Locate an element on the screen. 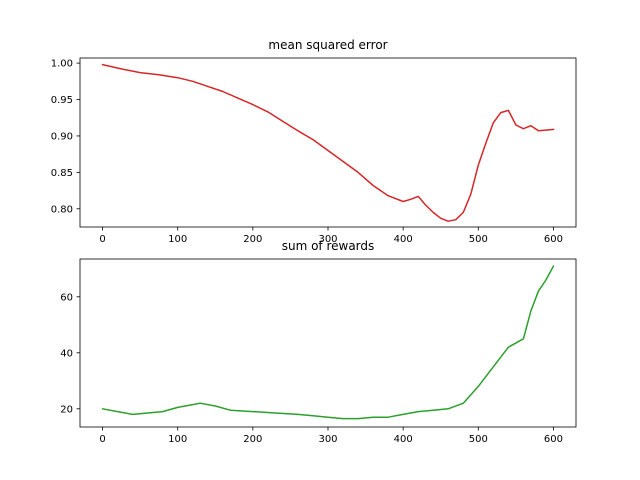  top-chart-x-tick-label: 300 is located at coordinates (327, 239).